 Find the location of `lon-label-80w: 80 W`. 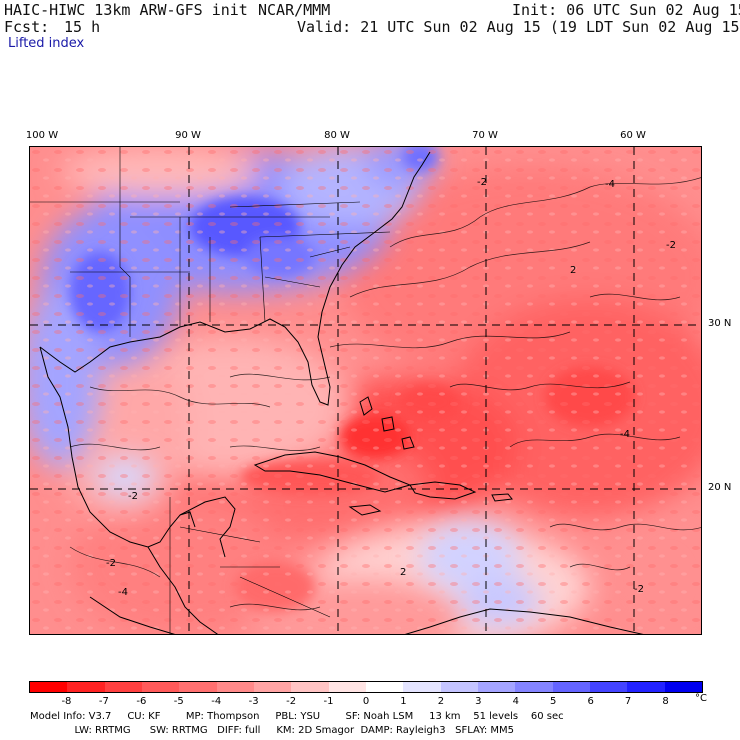

lon-label-80w: 80 W is located at coordinates (337, 135).